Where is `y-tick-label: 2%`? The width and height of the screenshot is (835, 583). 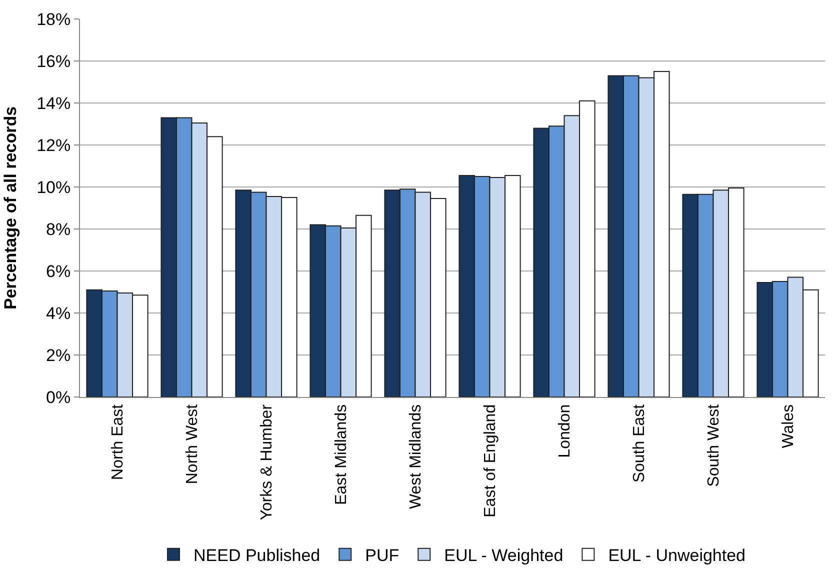 y-tick-label: 2% is located at coordinates (58, 355).